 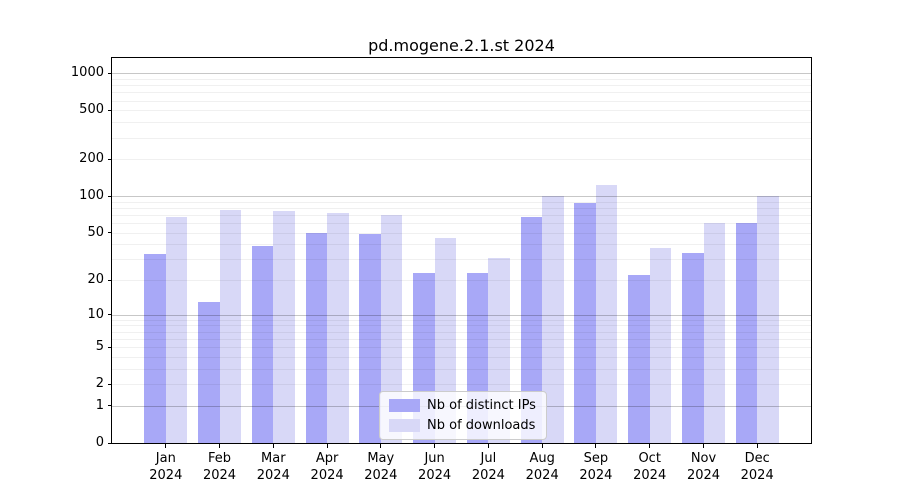 I want to click on y-tick-label: 1000, so click(x=87, y=73).